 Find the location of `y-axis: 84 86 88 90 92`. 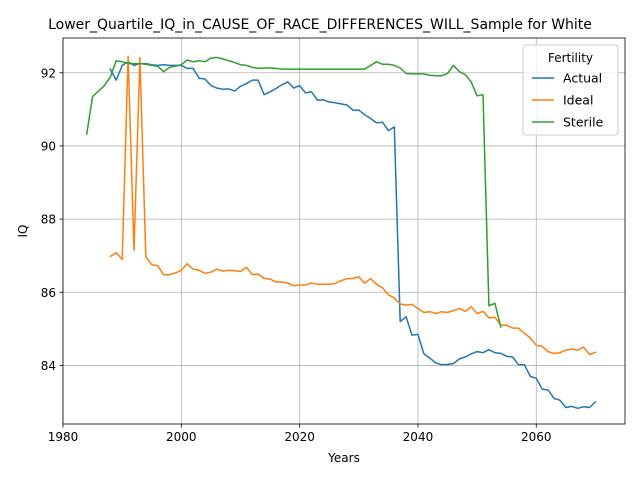

y-axis: 84 86 88 90 92 is located at coordinates (52, 219).